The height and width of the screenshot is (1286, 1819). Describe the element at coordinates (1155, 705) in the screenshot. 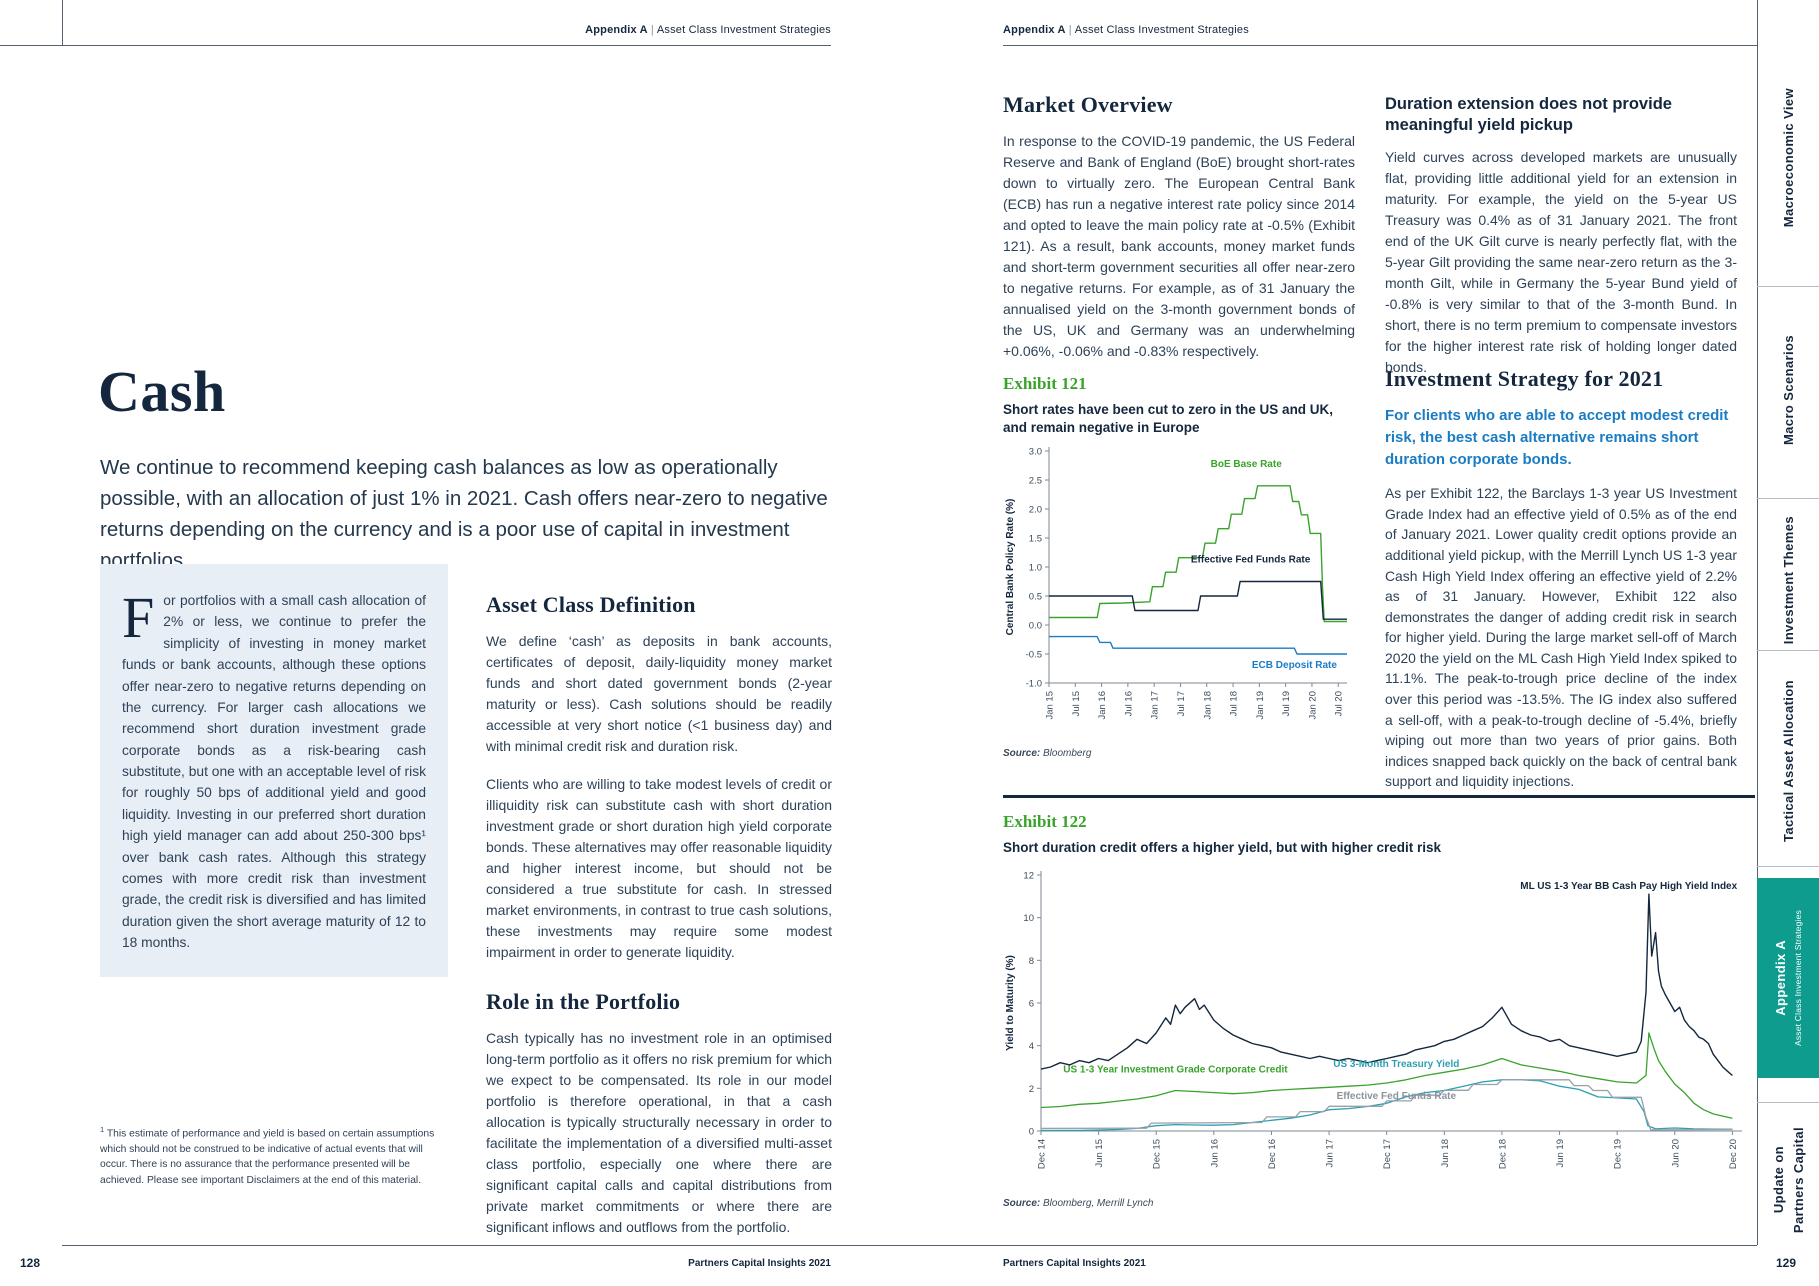

I see `svg-text: Jan 17` at that location.